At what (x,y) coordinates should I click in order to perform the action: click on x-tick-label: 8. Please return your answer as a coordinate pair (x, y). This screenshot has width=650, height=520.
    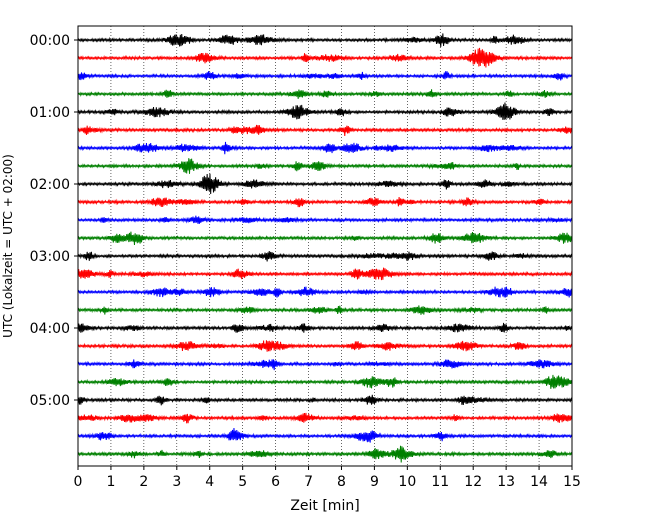
    Looking at the image, I should click on (341, 482).